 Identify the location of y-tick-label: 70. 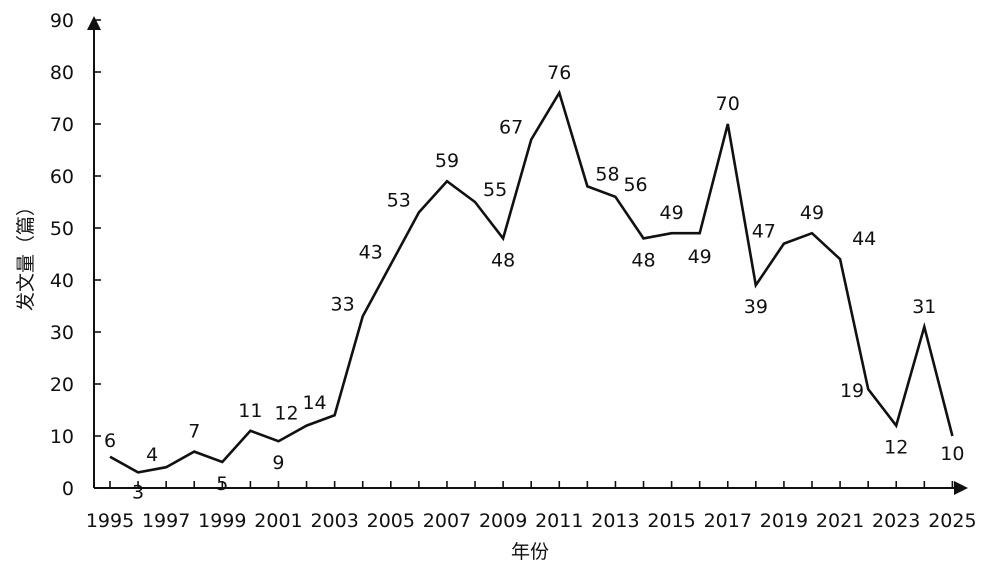
(62, 125).